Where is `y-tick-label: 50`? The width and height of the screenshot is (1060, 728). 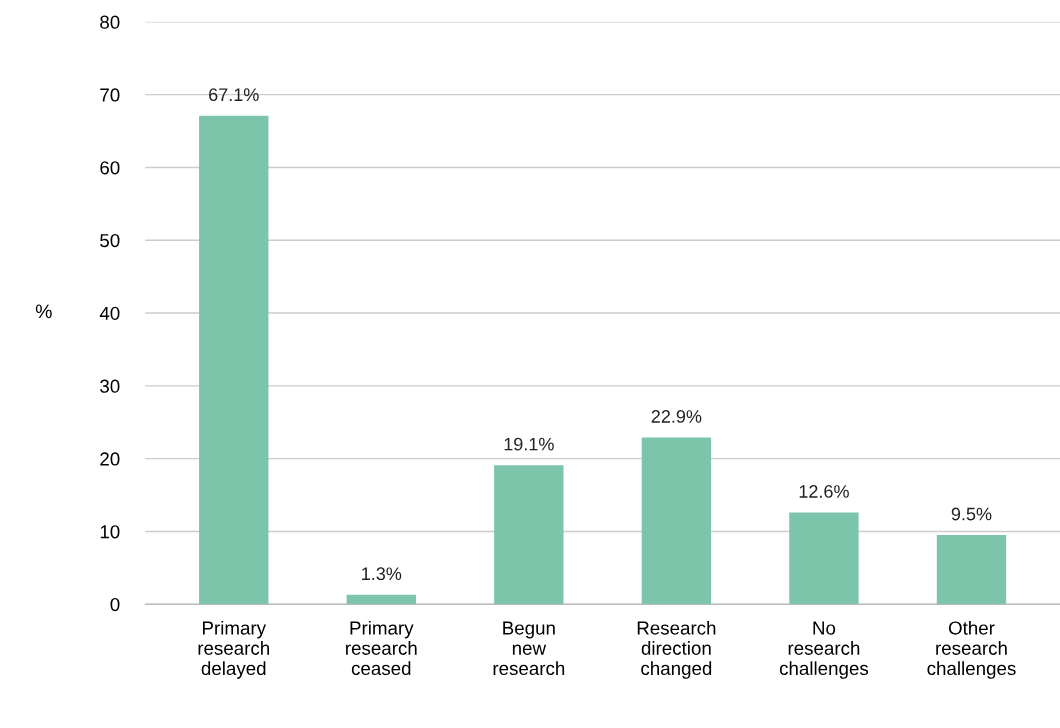 y-tick-label: 50 is located at coordinates (110, 240).